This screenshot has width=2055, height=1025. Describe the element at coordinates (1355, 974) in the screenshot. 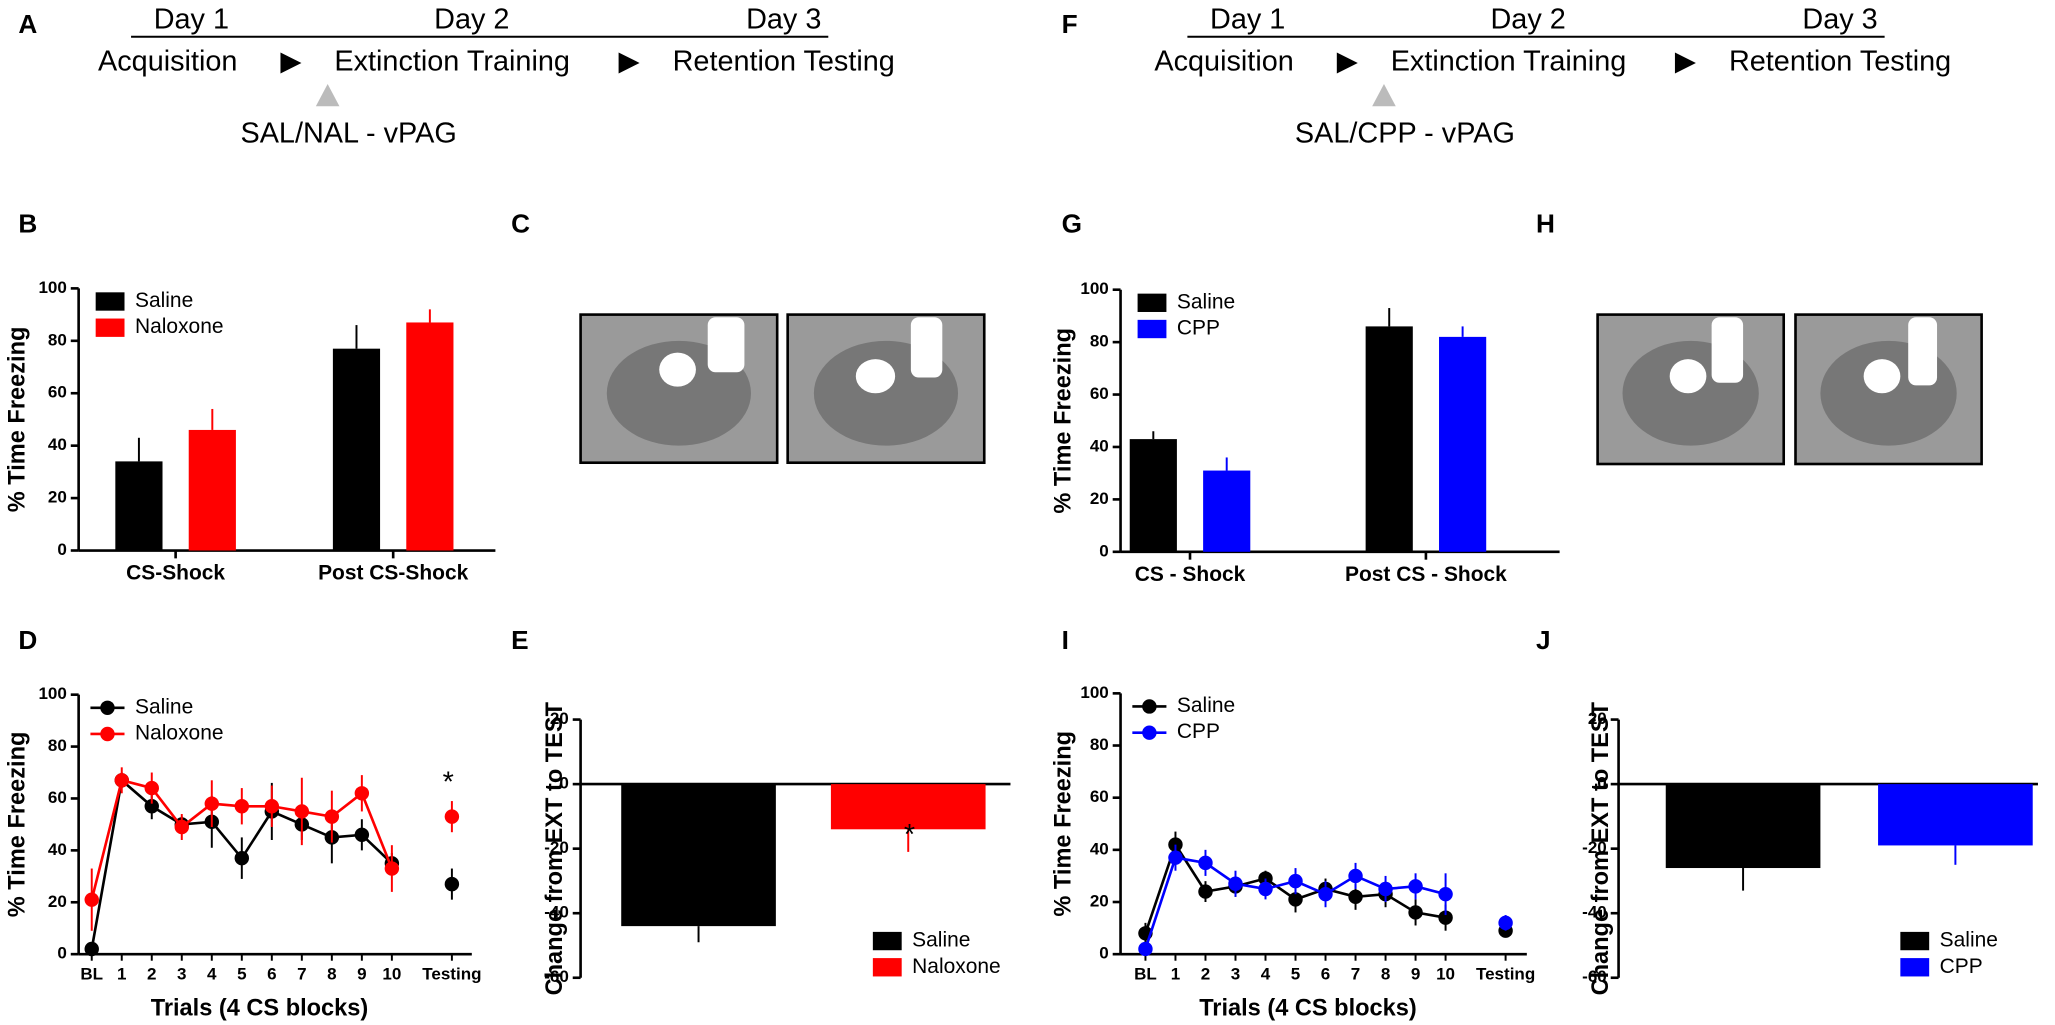

I see `x-tick-label: 7` at that location.